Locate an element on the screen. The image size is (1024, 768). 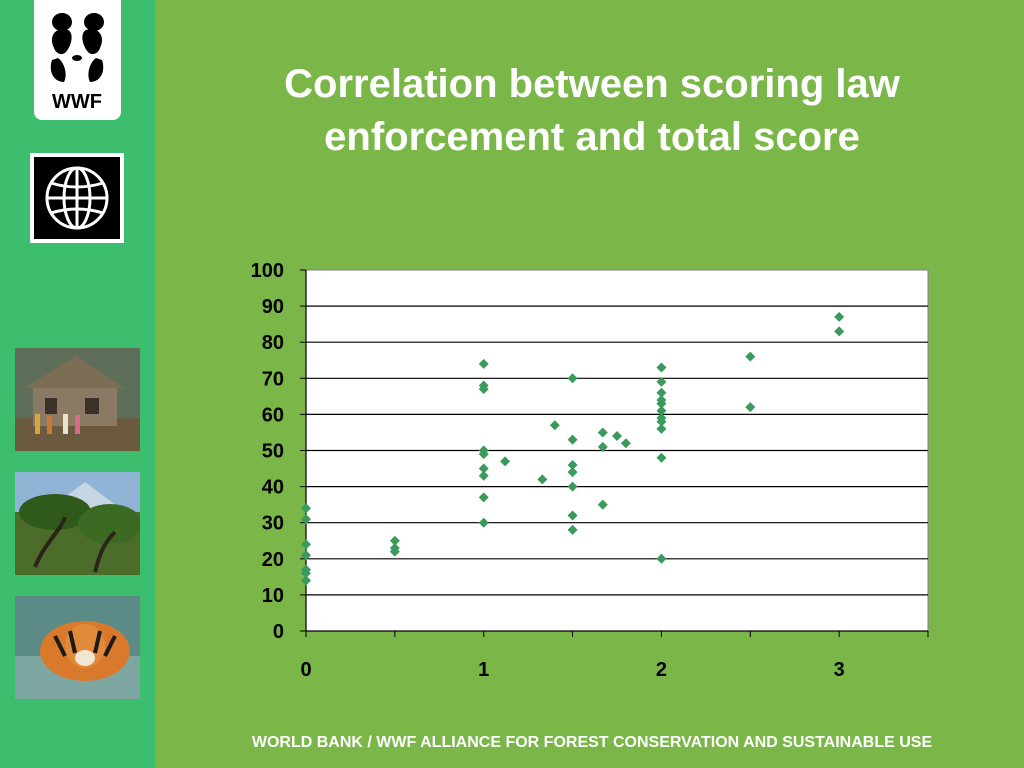
y-tick-label: 30 is located at coordinates (273, 524).